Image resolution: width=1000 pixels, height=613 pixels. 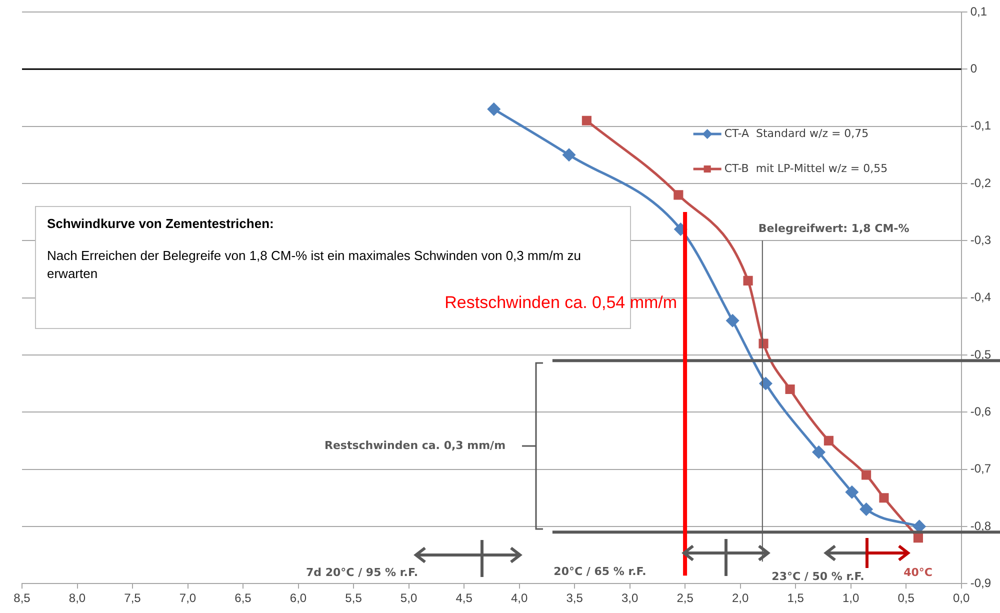 What do you see at coordinates (160, 223) in the screenshot?
I see `text: Schwindkurve von Zementestrichen:` at bounding box center [160, 223].